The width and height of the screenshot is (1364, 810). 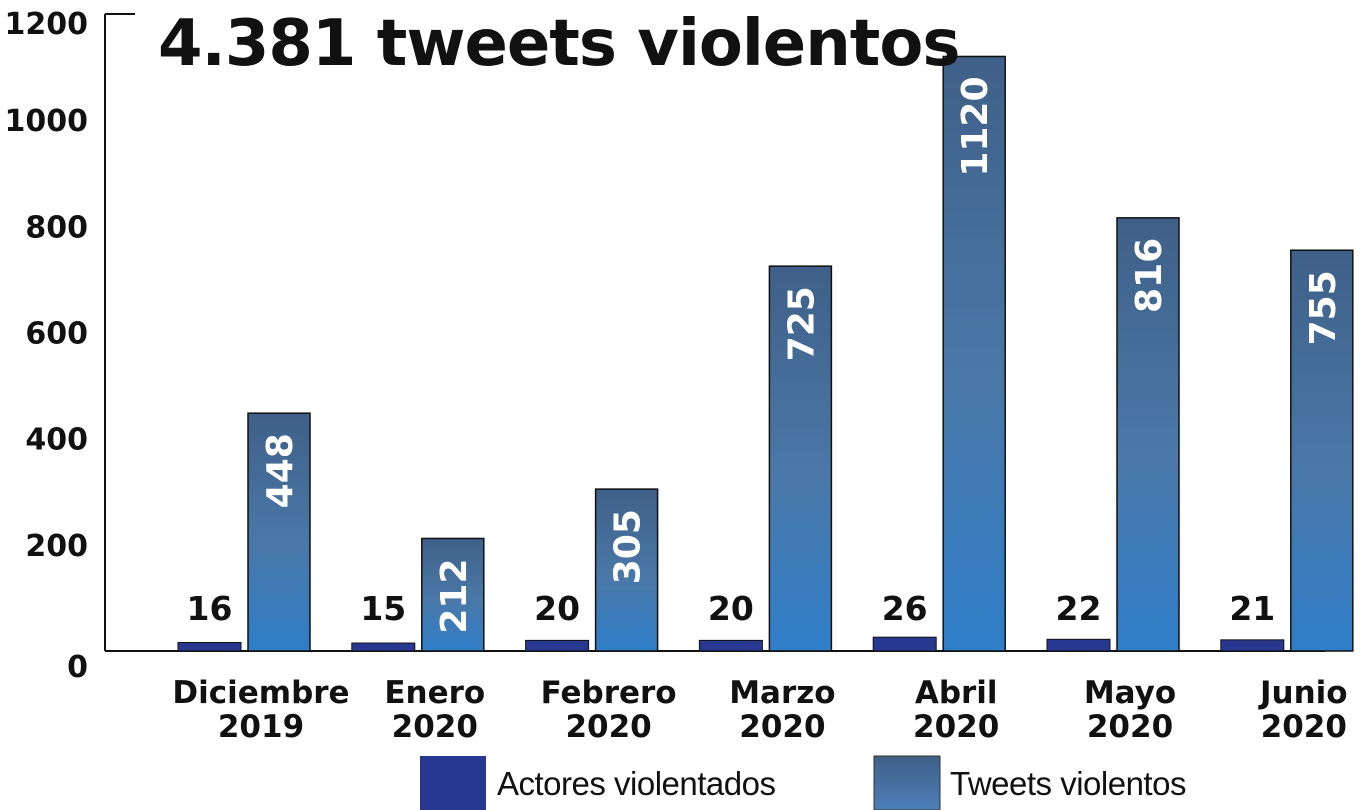 I want to click on x-category-label-2: Febrero, so click(x=609, y=693).